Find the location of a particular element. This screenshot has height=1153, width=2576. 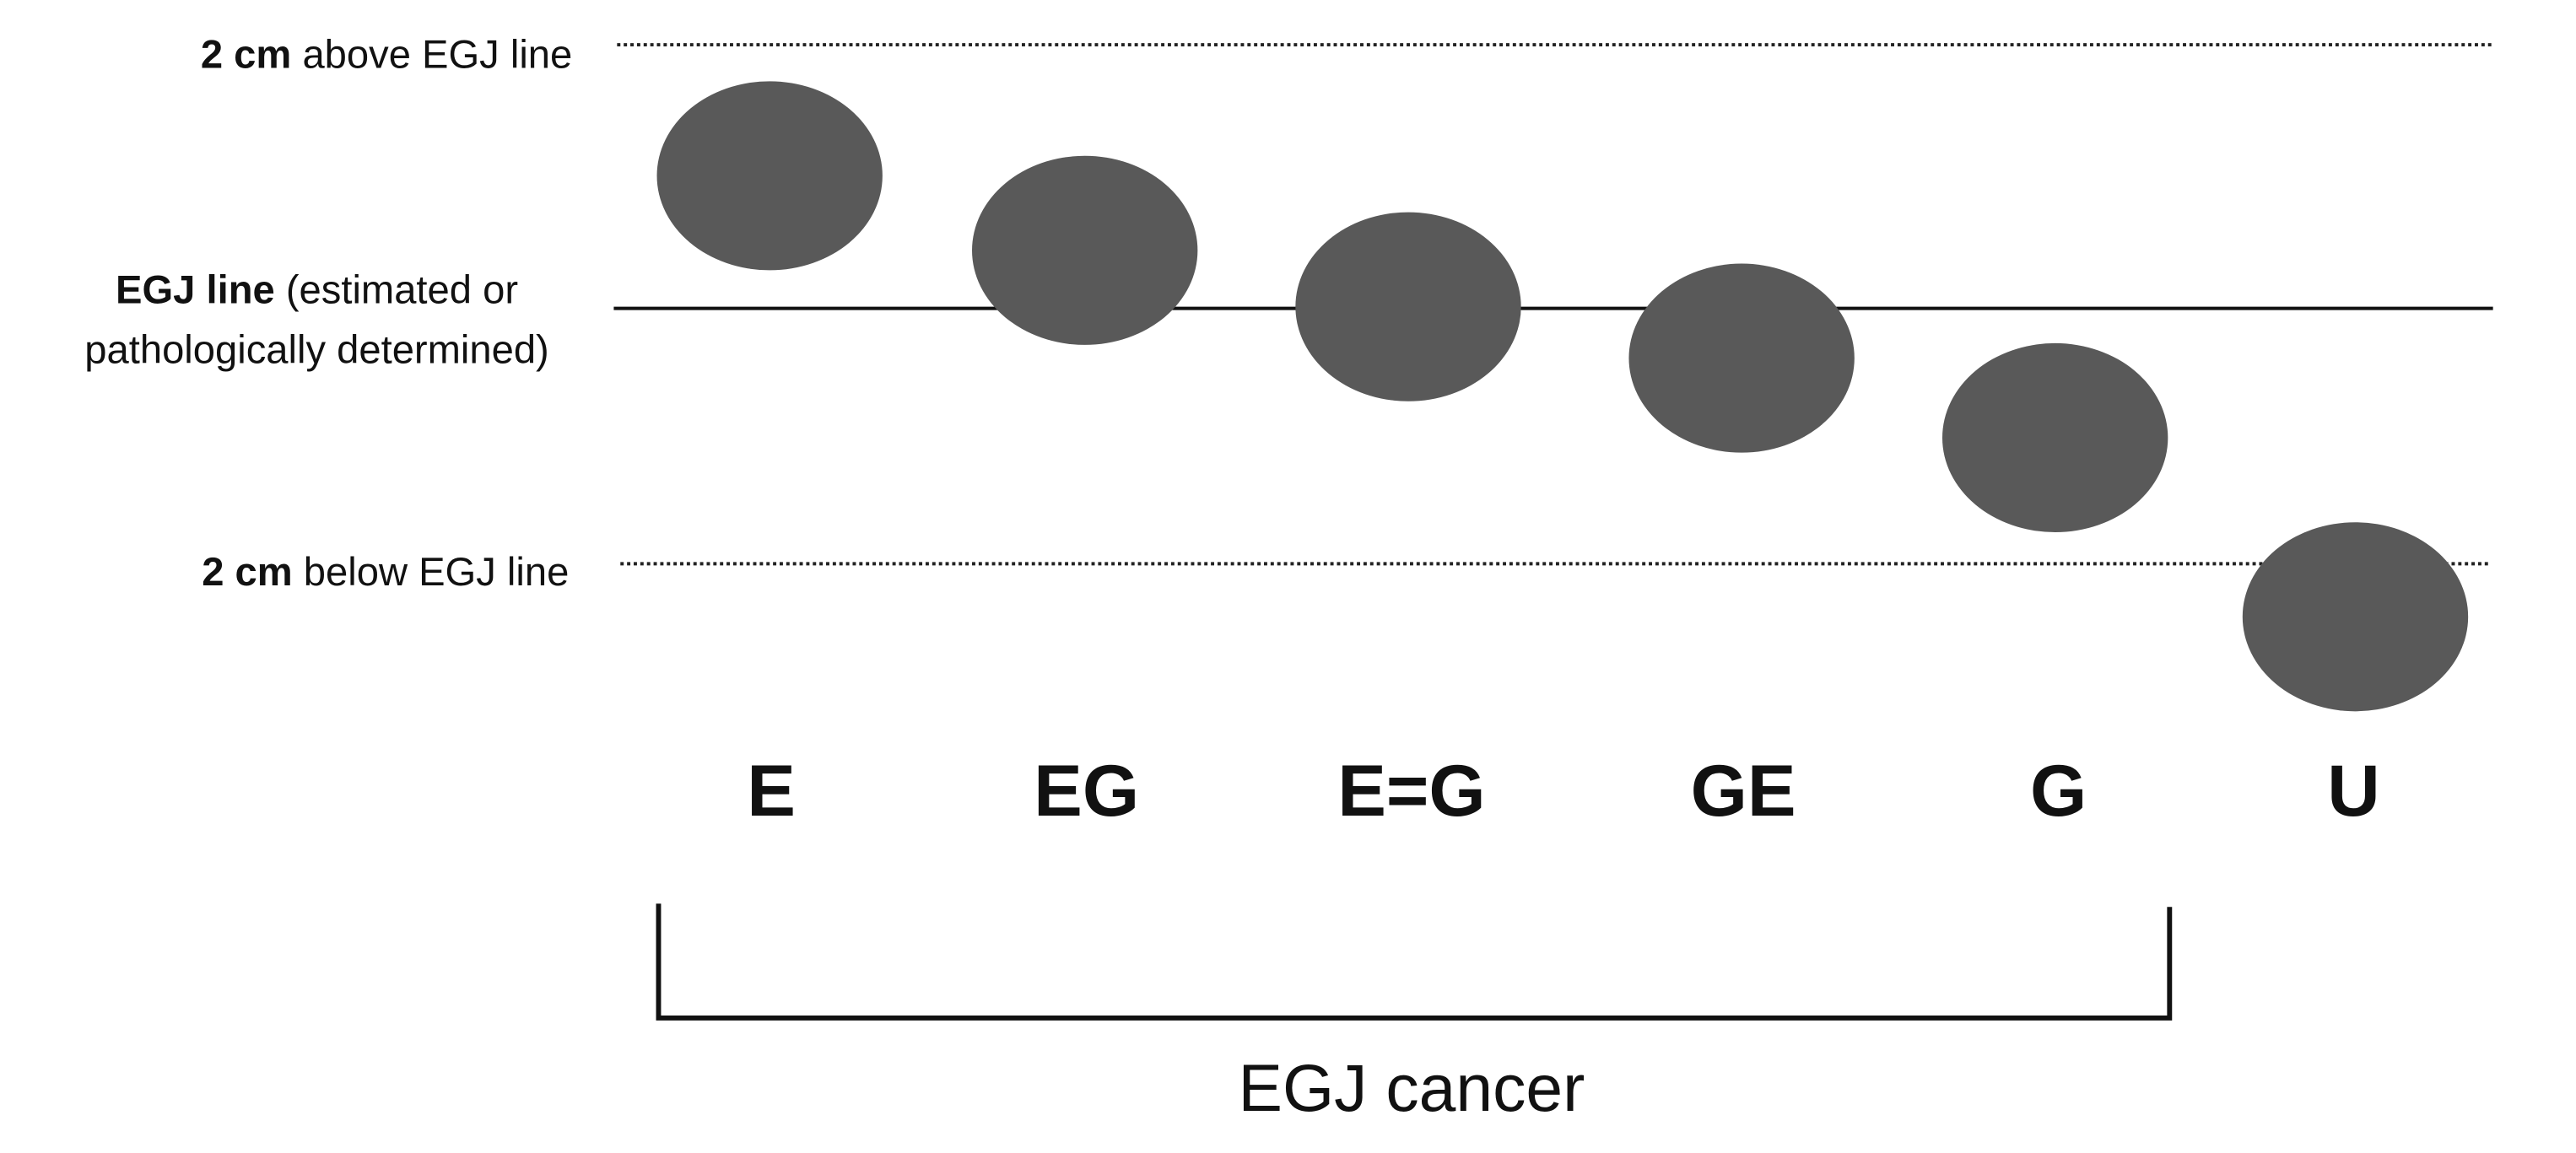

bracket-label: EGJ cancer is located at coordinates (1412, 1088).